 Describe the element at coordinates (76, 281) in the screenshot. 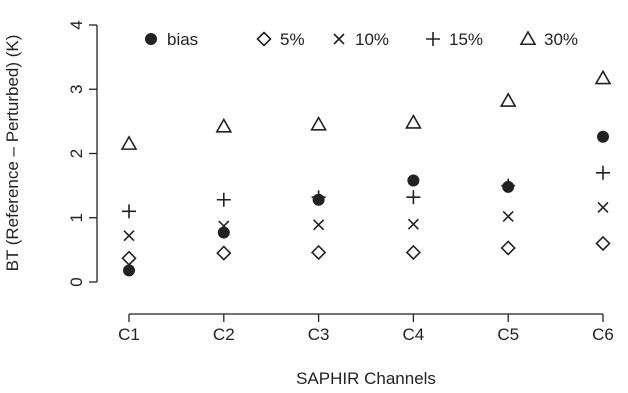

I see `y-tick-label: 0` at that location.